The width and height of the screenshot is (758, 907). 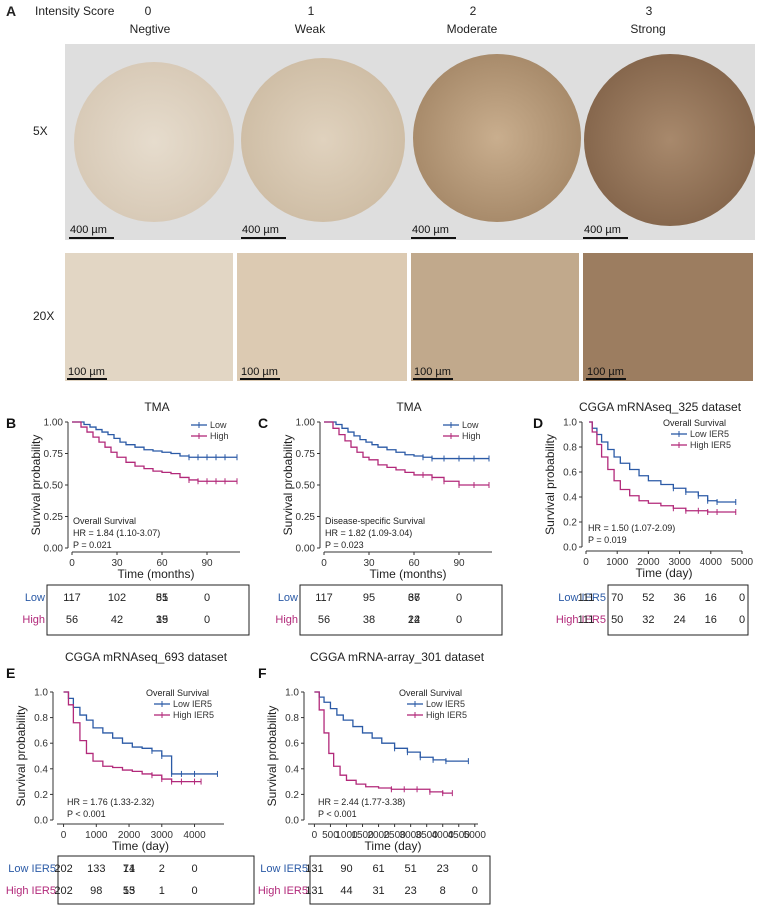 What do you see at coordinates (586, 598) in the screenshot?
I see `risk-value-d-0-0: 111` at bounding box center [586, 598].